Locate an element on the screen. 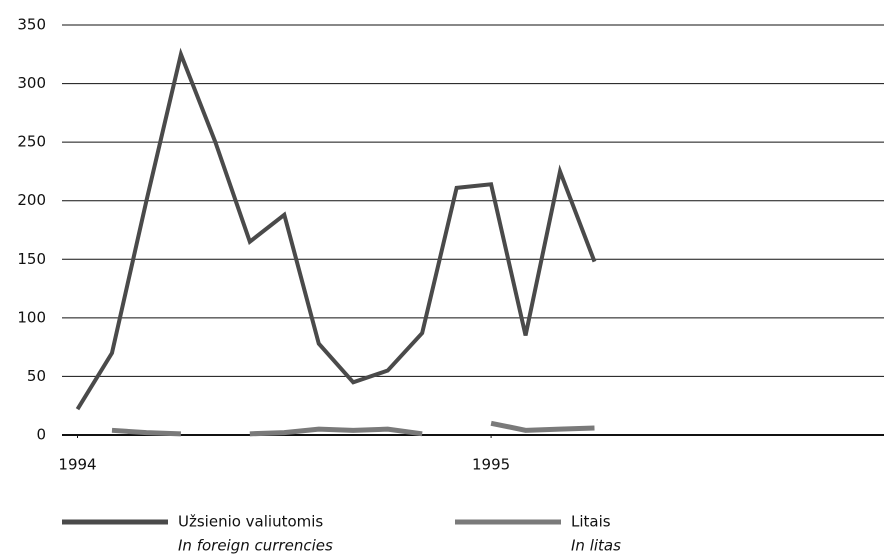  legend-label-en: In litas is located at coordinates (596, 546).